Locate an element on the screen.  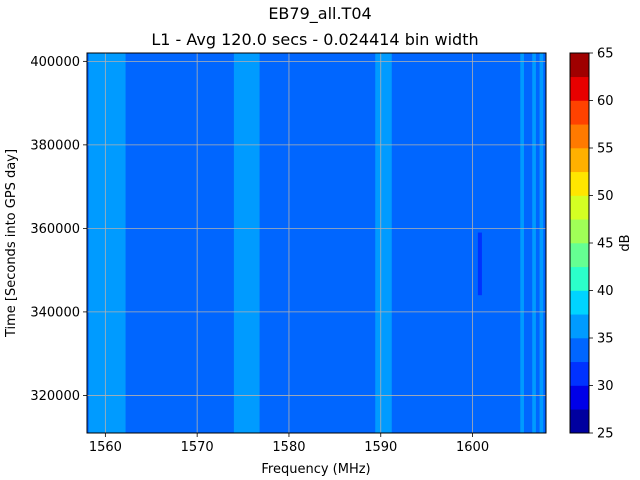
colorbar-tick-label: 45 is located at coordinates (605, 244).